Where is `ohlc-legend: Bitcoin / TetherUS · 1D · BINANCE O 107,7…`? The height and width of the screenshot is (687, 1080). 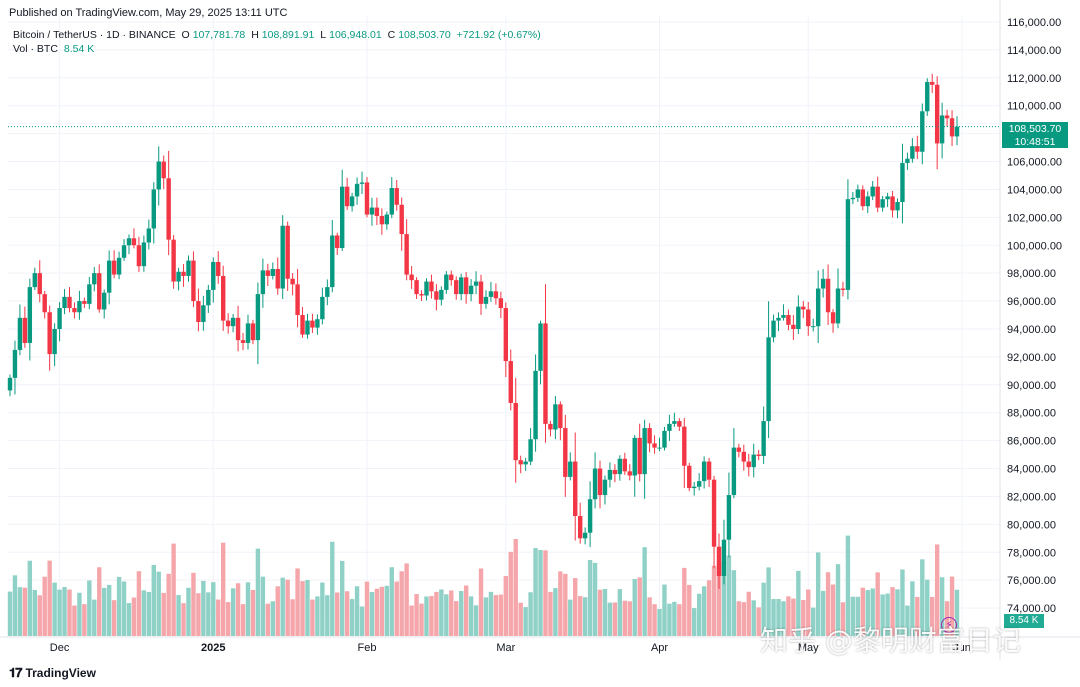 ohlc-legend: Bitcoin / TetherUS · 1D · BINANCE O 107,7… is located at coordinates (278, 35).